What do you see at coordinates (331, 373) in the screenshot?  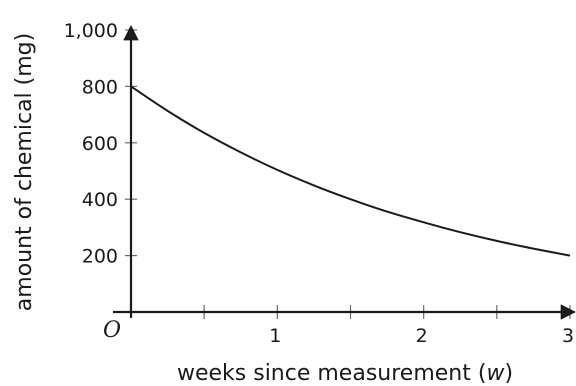 I see `x-axis-title-prefix: weeks since measurement (` at bounding box center [331, 373].